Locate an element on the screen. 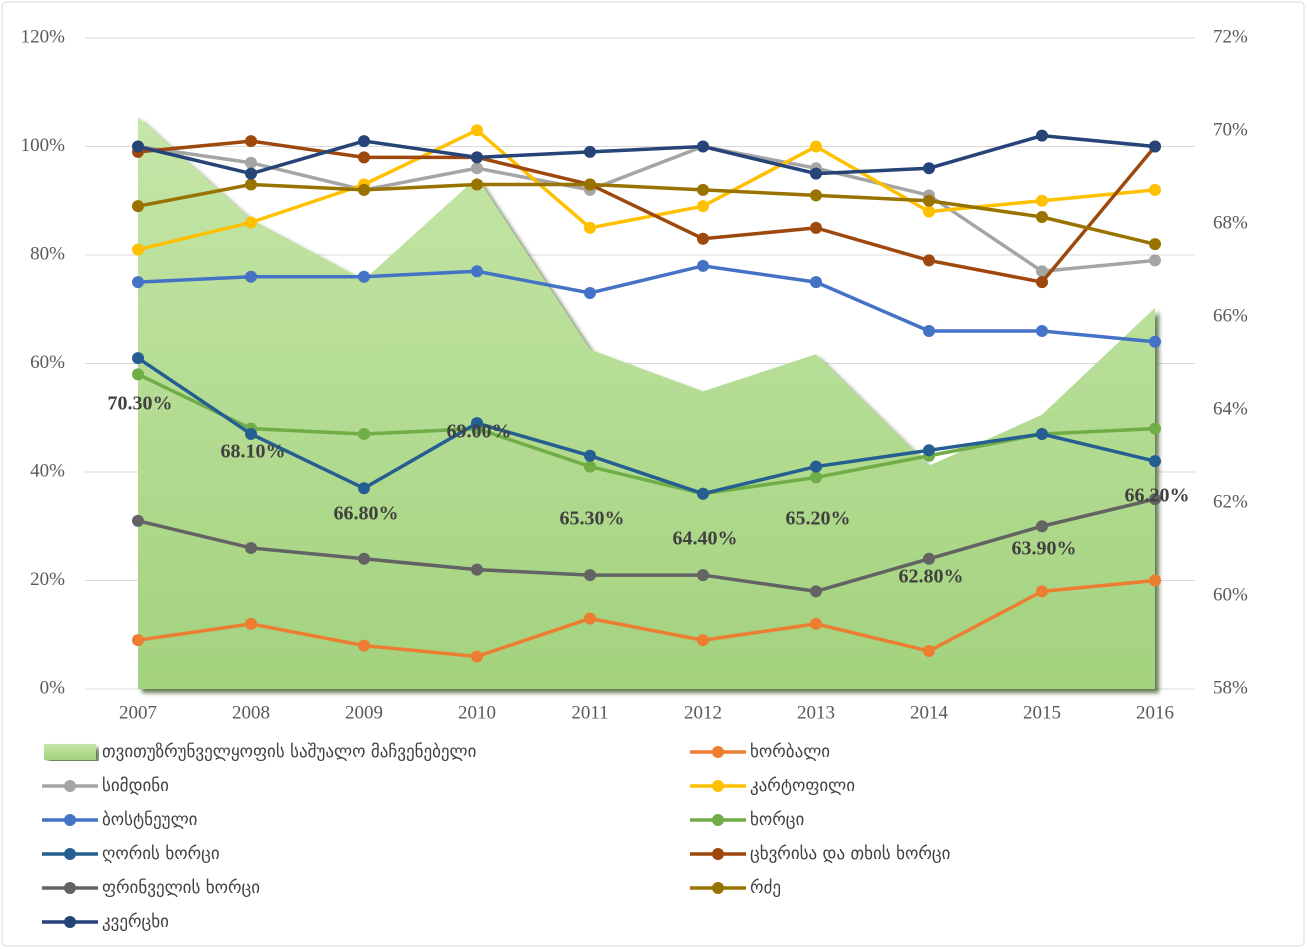 This screenshot has height=949, width=1307. value-label: 65.20% is located at coordinates (818, 519).